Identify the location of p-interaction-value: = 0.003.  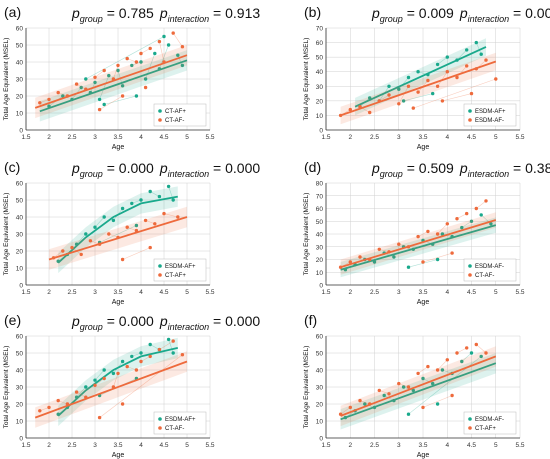
(529, 13).